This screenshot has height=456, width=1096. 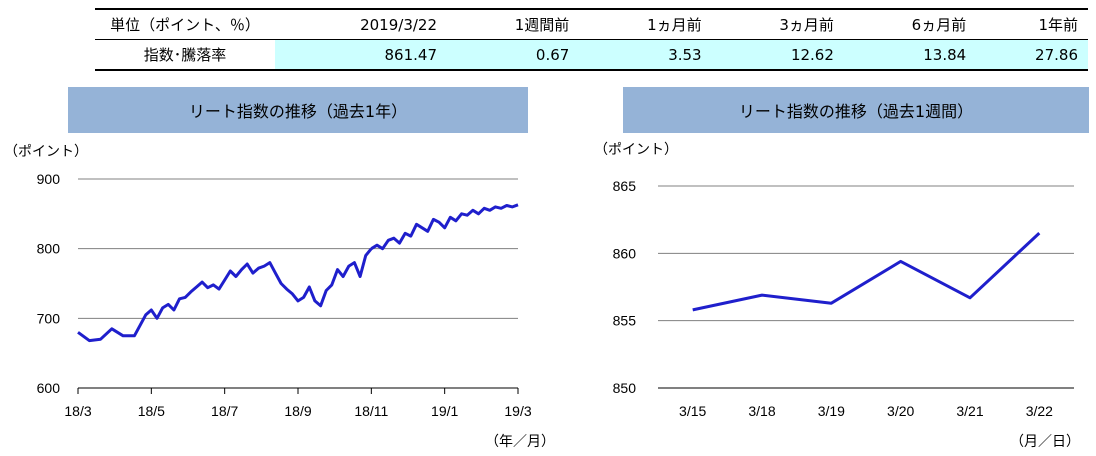 What do you see at coordinates (298, 110) in the screenshot?
I see `chart1-title: リート指数の推移（過去1年）` at bounding box center [298, 110].